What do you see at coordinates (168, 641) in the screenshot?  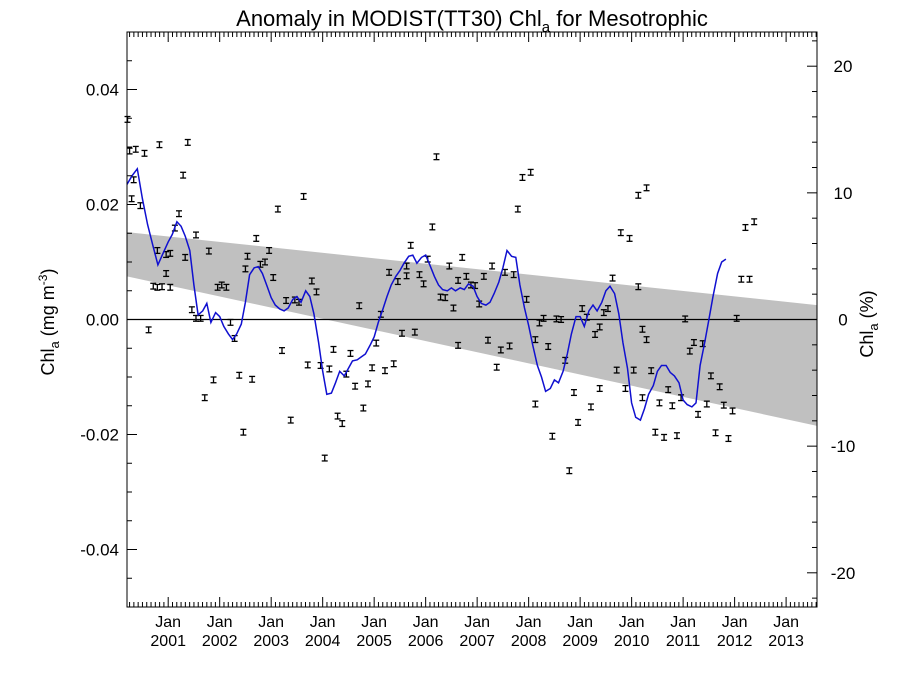 I see `x-year-label: 2001` at bounding box center [168, 641].